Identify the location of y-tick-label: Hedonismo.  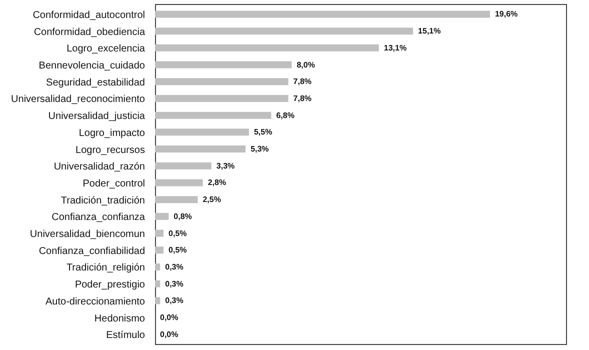
(120, 318).